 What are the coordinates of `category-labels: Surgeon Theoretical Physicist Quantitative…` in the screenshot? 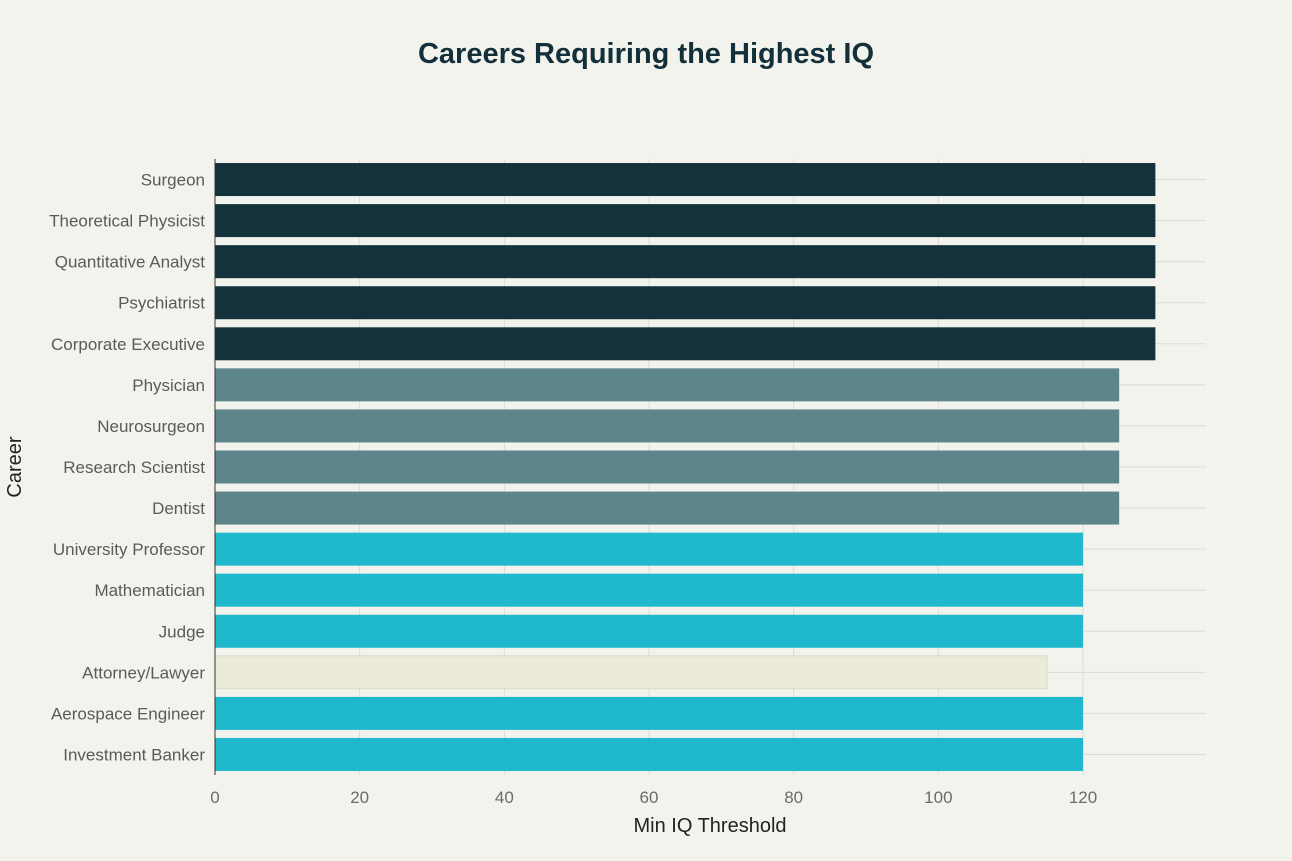 It's located at (127, 468).